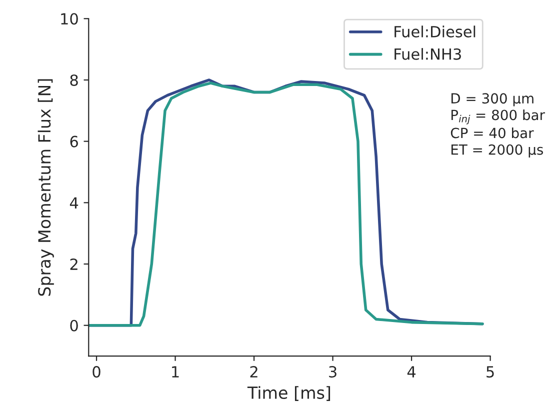 This screenshot has height=414, width=554. What do you see at coordinates (411, 372) in the screenshot?
I see `x-tick-label: 4` at bounding box center [411, 372].